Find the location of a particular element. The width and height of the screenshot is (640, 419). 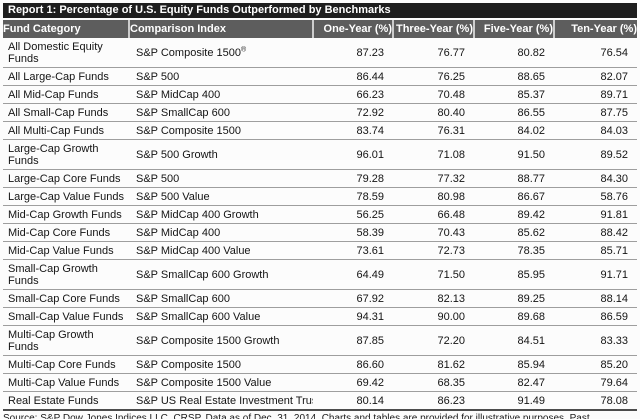

comparison-index-cell: S&P SmallCap 600 Growth is located at coordinates (221, 274).